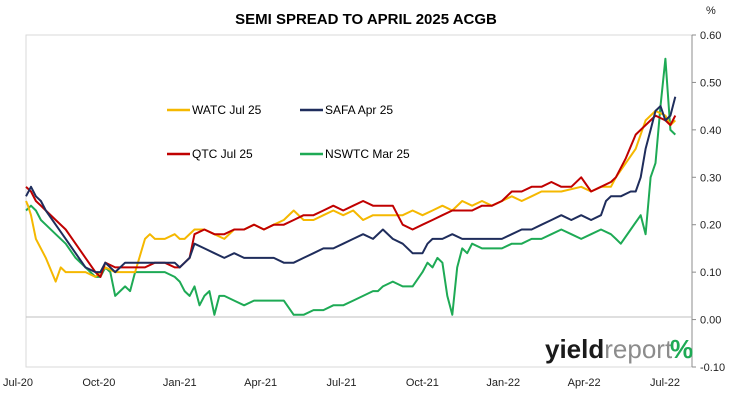 The height and width of the screenshot is (400, 730). Describe the element at coordinates (584, 383) in the screenshot. I see `x-tick-label: Apr-22` at that location.